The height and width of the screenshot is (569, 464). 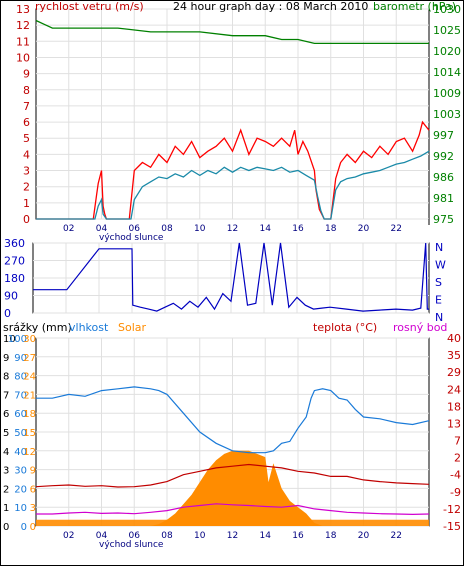 I want to click on solar-tick: 27, so click(x=29, y=358).